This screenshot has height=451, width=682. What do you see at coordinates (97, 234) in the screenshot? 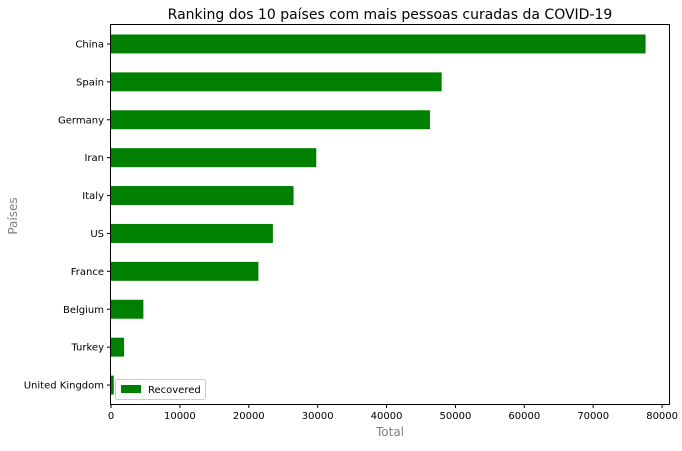
I see `y-tick-label: US` at bounding box center [97, 234].